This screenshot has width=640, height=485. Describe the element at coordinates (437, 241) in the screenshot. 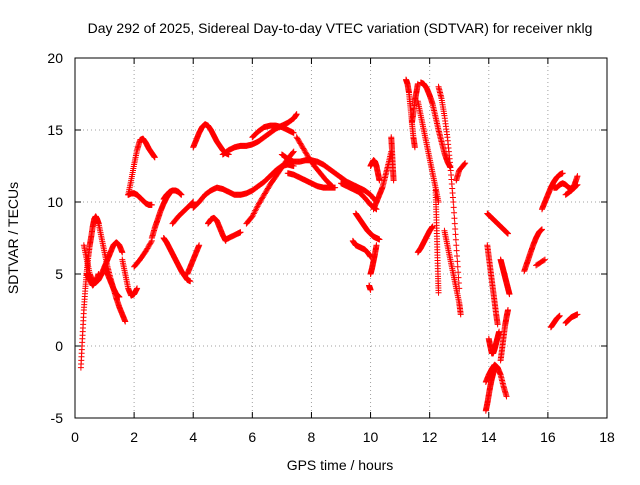

I see `series-track-an` at that location.